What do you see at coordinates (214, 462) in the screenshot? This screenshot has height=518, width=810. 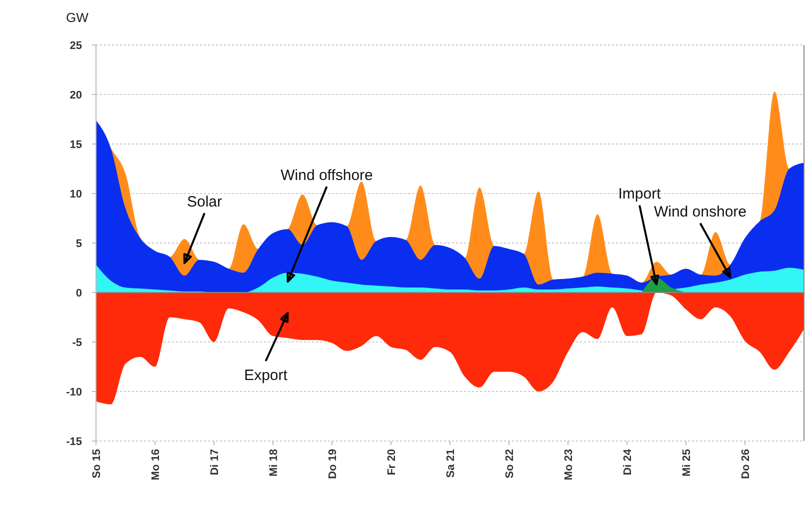 I see `x-tick-label: Di 17` at bounding box center [214, 462].